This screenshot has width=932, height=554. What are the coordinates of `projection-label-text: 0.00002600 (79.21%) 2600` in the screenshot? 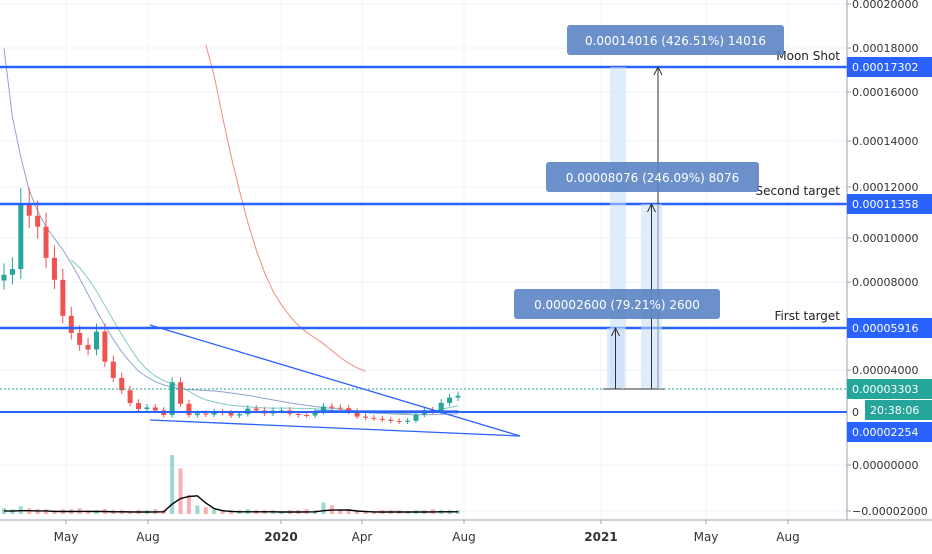 It's located at (617, 305).